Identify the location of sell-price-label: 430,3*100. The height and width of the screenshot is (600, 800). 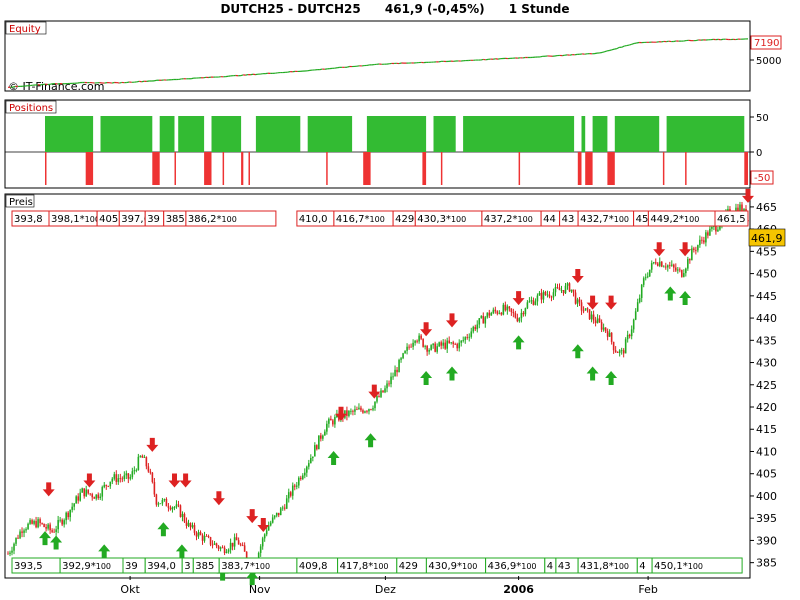
(441, 219).